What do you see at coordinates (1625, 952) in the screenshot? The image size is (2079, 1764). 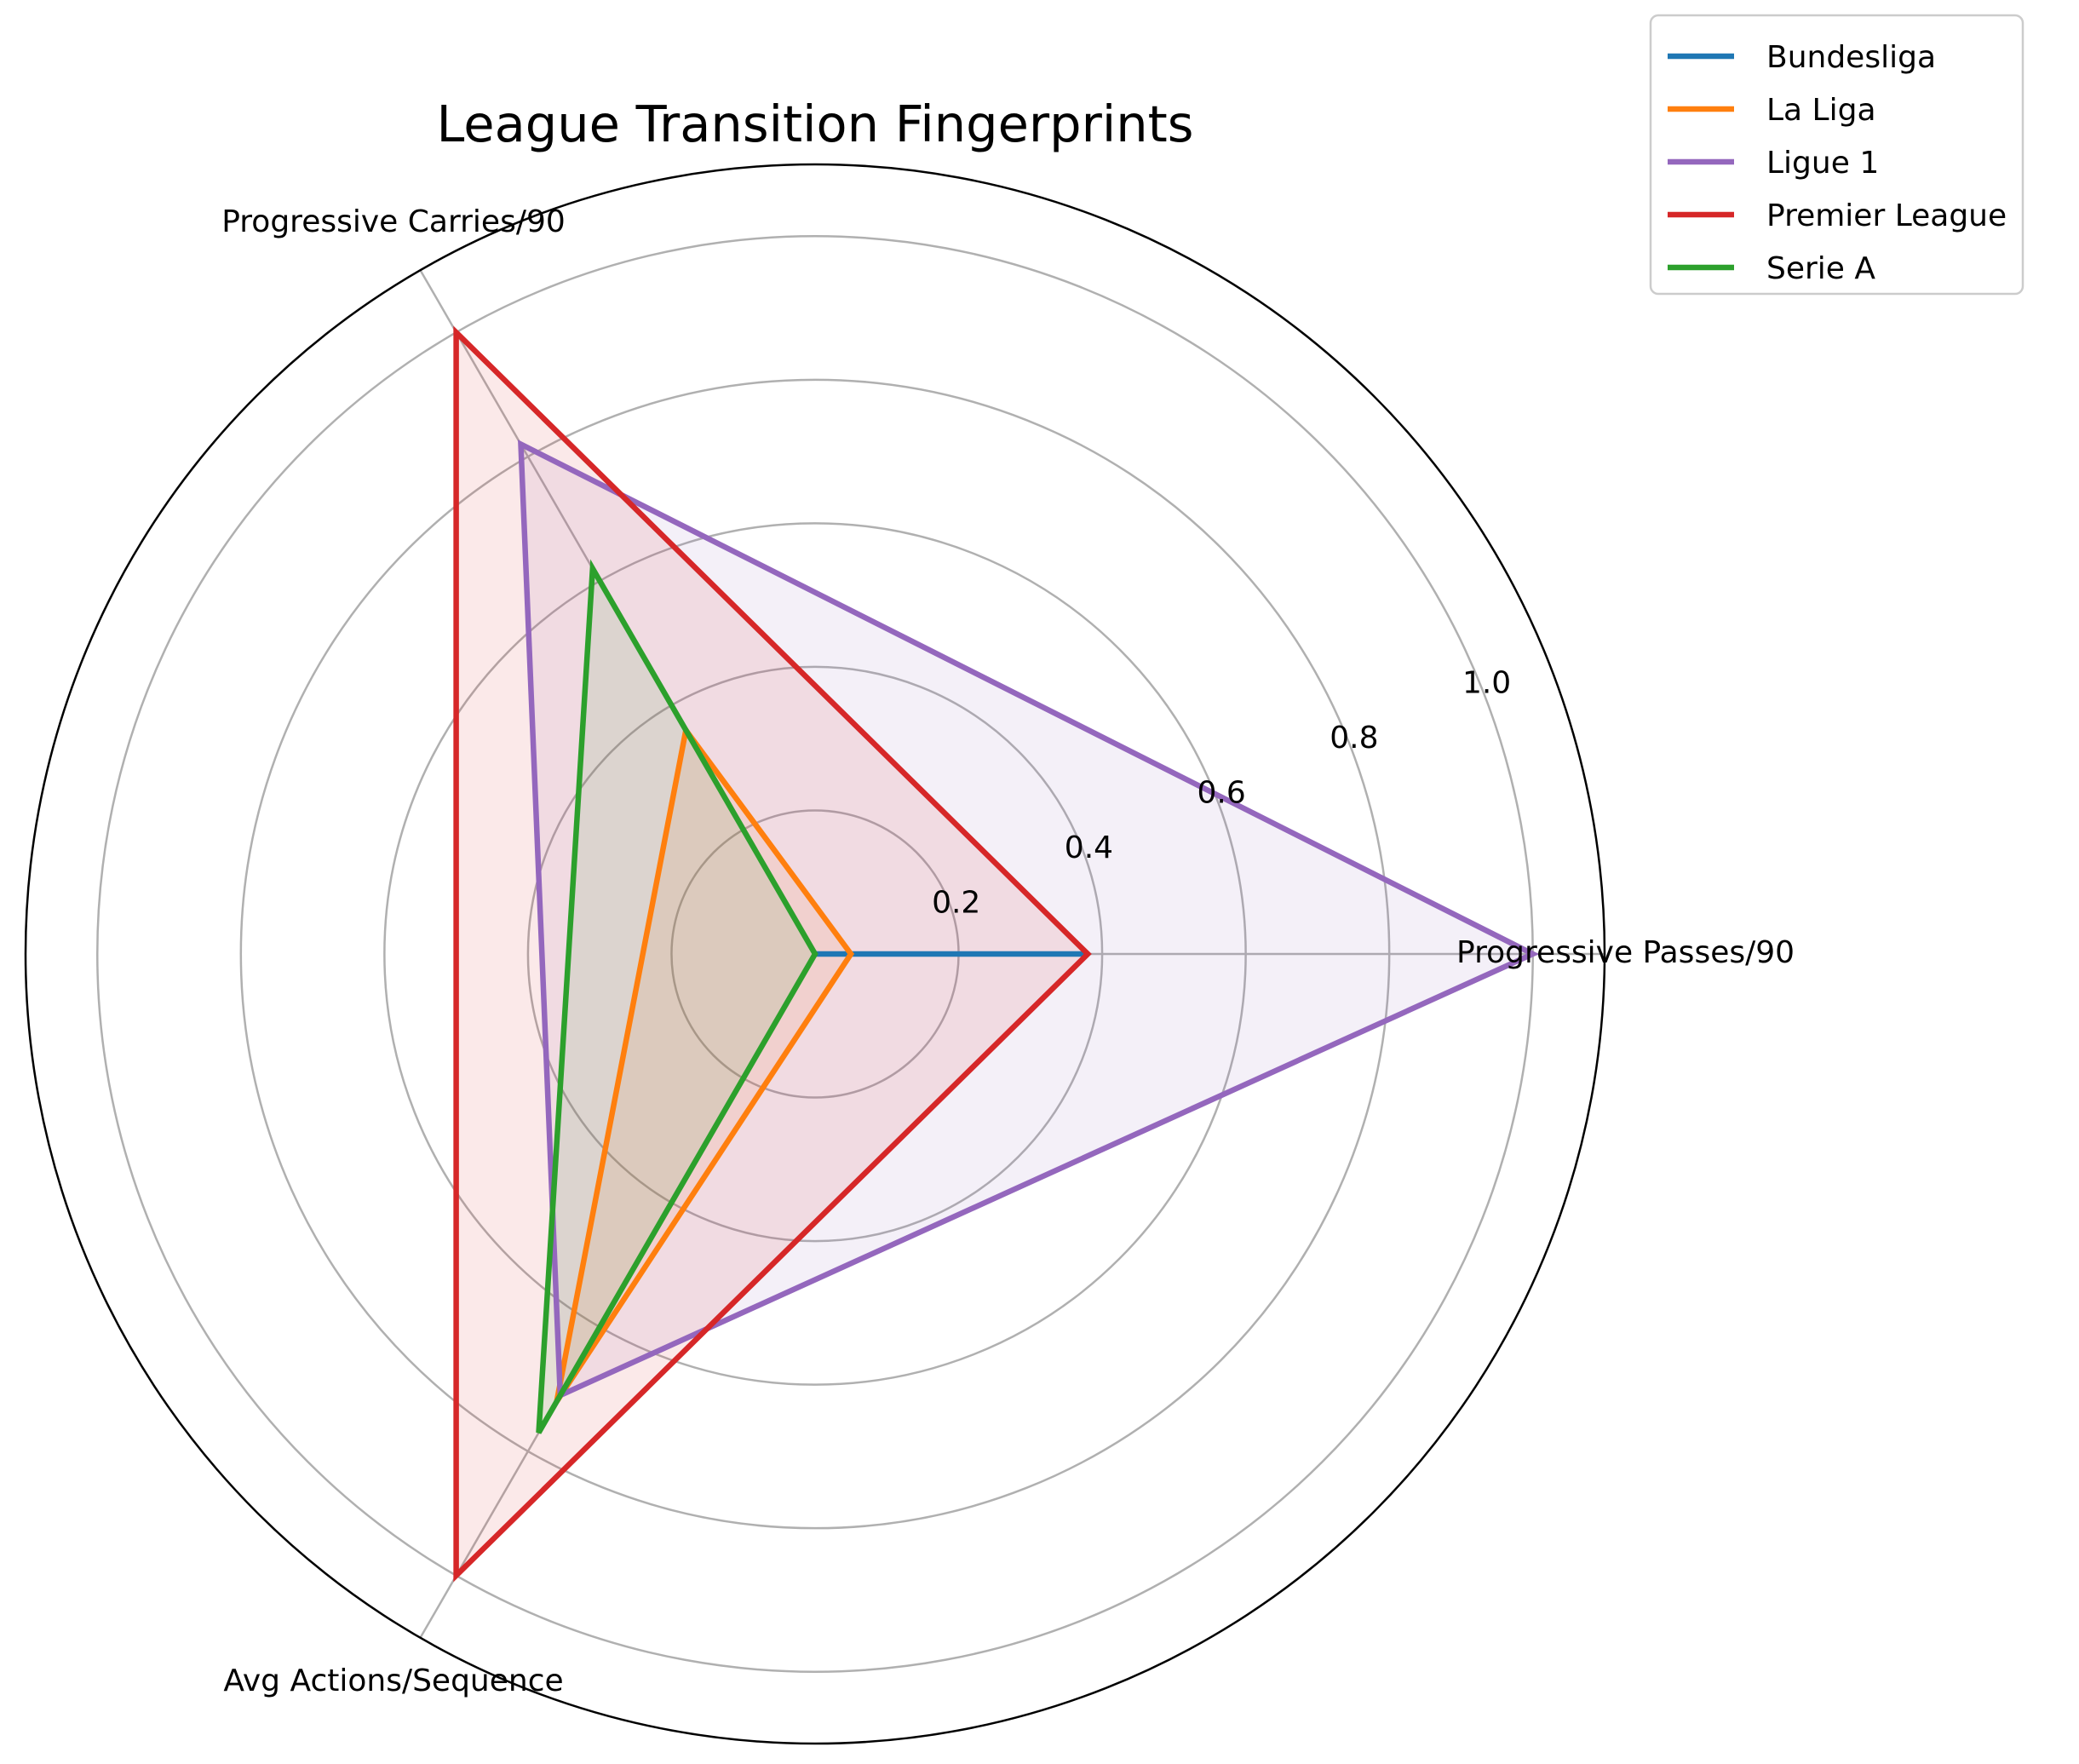 I see `axis-label: Progressive Passes/90` at bounding box center [1625, 952].